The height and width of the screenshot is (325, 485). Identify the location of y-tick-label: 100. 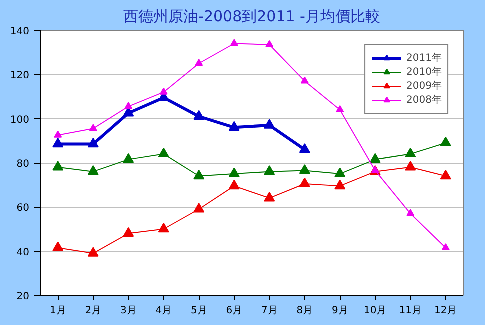
(20, 120).